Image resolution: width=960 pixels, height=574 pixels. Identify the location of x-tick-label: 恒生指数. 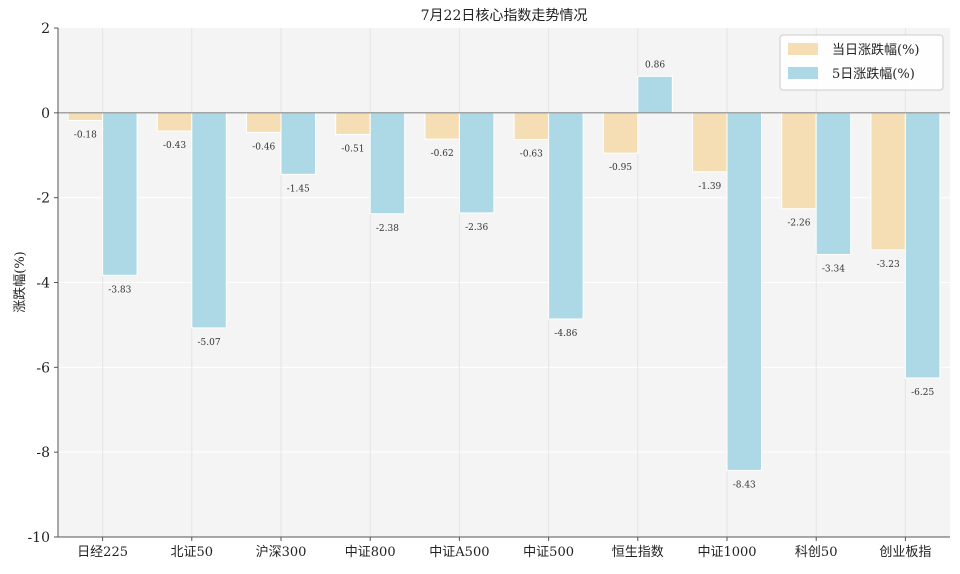
(638, 552).